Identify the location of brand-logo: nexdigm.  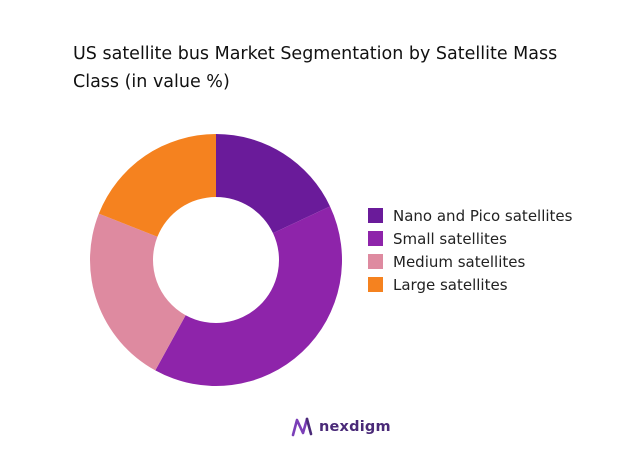
(341, 427).